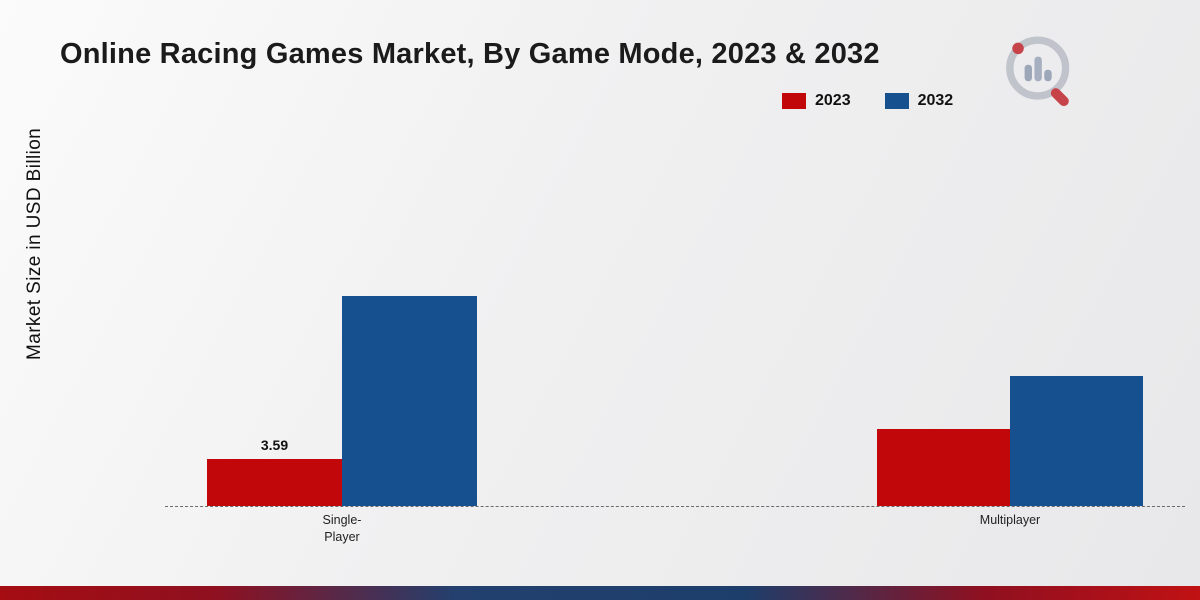 The image size is (1200, 600). What do you see at coordinates (600, 532) in the screenshot?
I see `x-axis: Single- Player Multiplayer` at bounding box center [600, 532].